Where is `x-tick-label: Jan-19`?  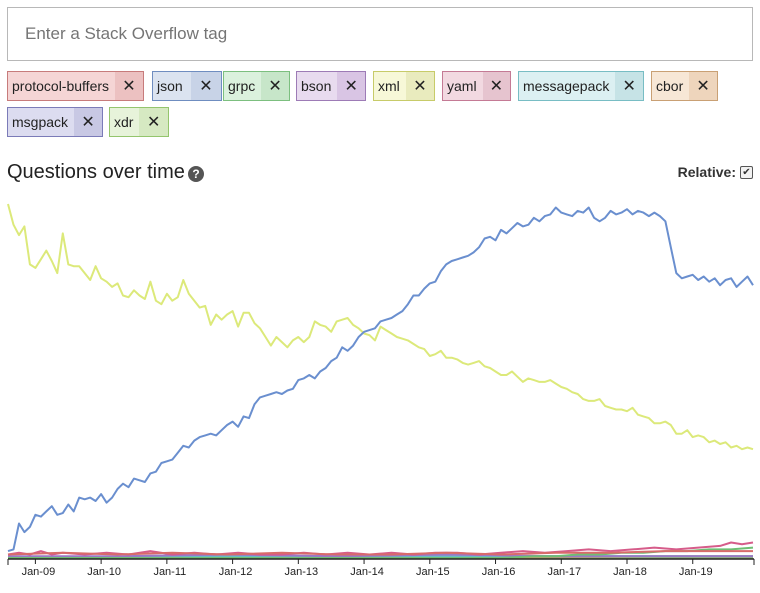 x-tick-label: Jan-19 is located at coordinates (696, 572).